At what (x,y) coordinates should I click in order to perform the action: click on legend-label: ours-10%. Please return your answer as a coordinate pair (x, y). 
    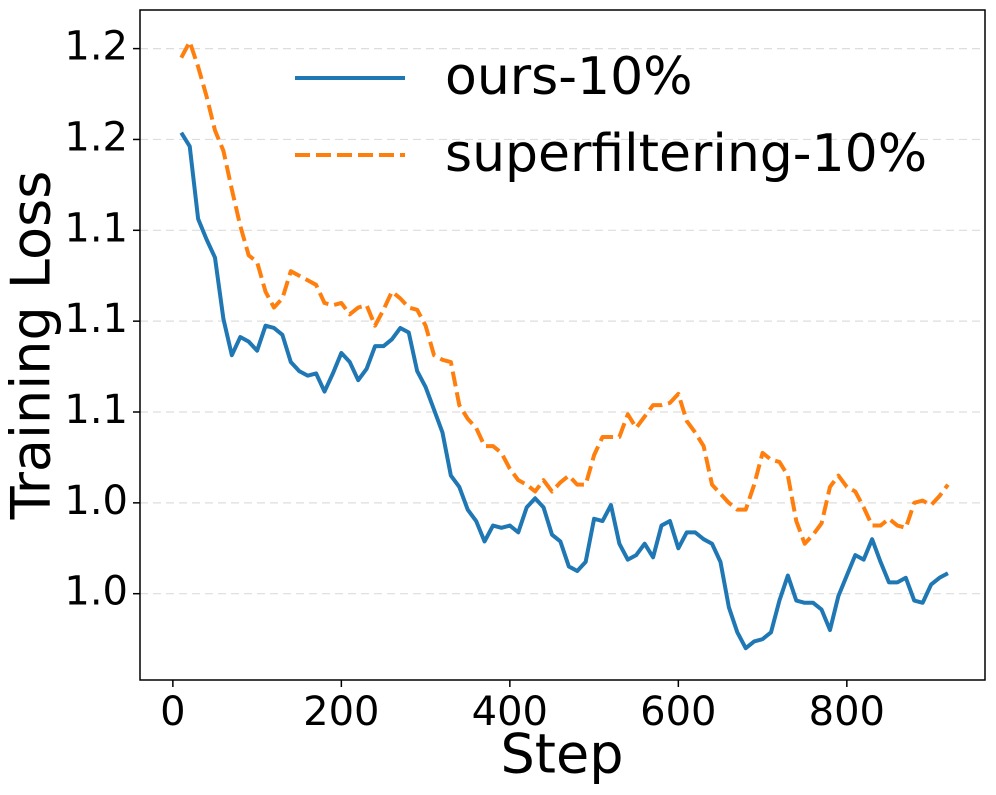
    Looking at the image, I should click on (569, 77).